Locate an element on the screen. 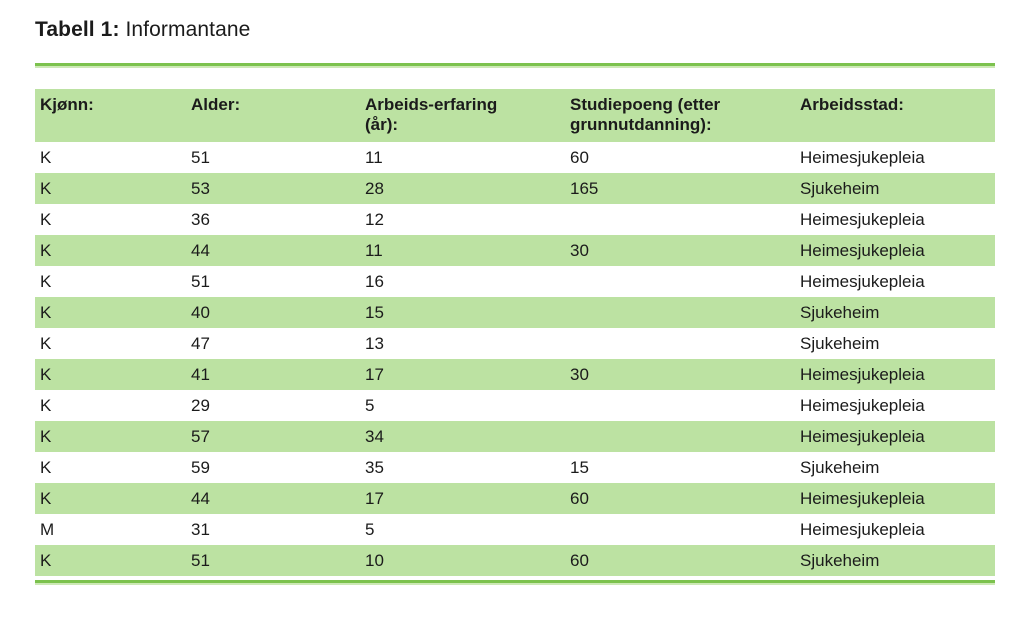  table-row: K 40 15 Sjukeheim is located at coordinates (515, 312).